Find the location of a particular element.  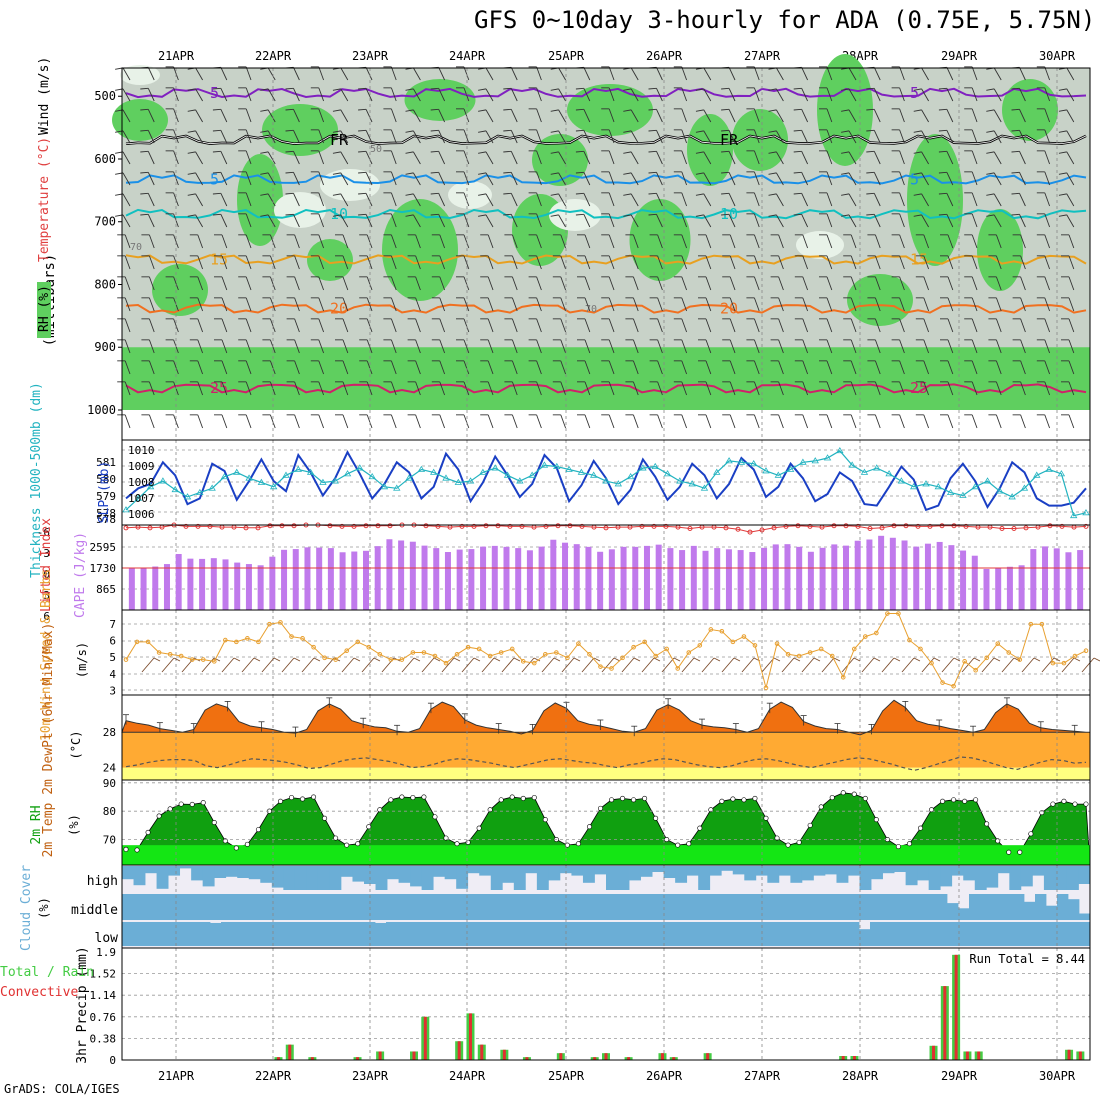

upper-ytick-label: 500 is located at coordinates (105, 96).